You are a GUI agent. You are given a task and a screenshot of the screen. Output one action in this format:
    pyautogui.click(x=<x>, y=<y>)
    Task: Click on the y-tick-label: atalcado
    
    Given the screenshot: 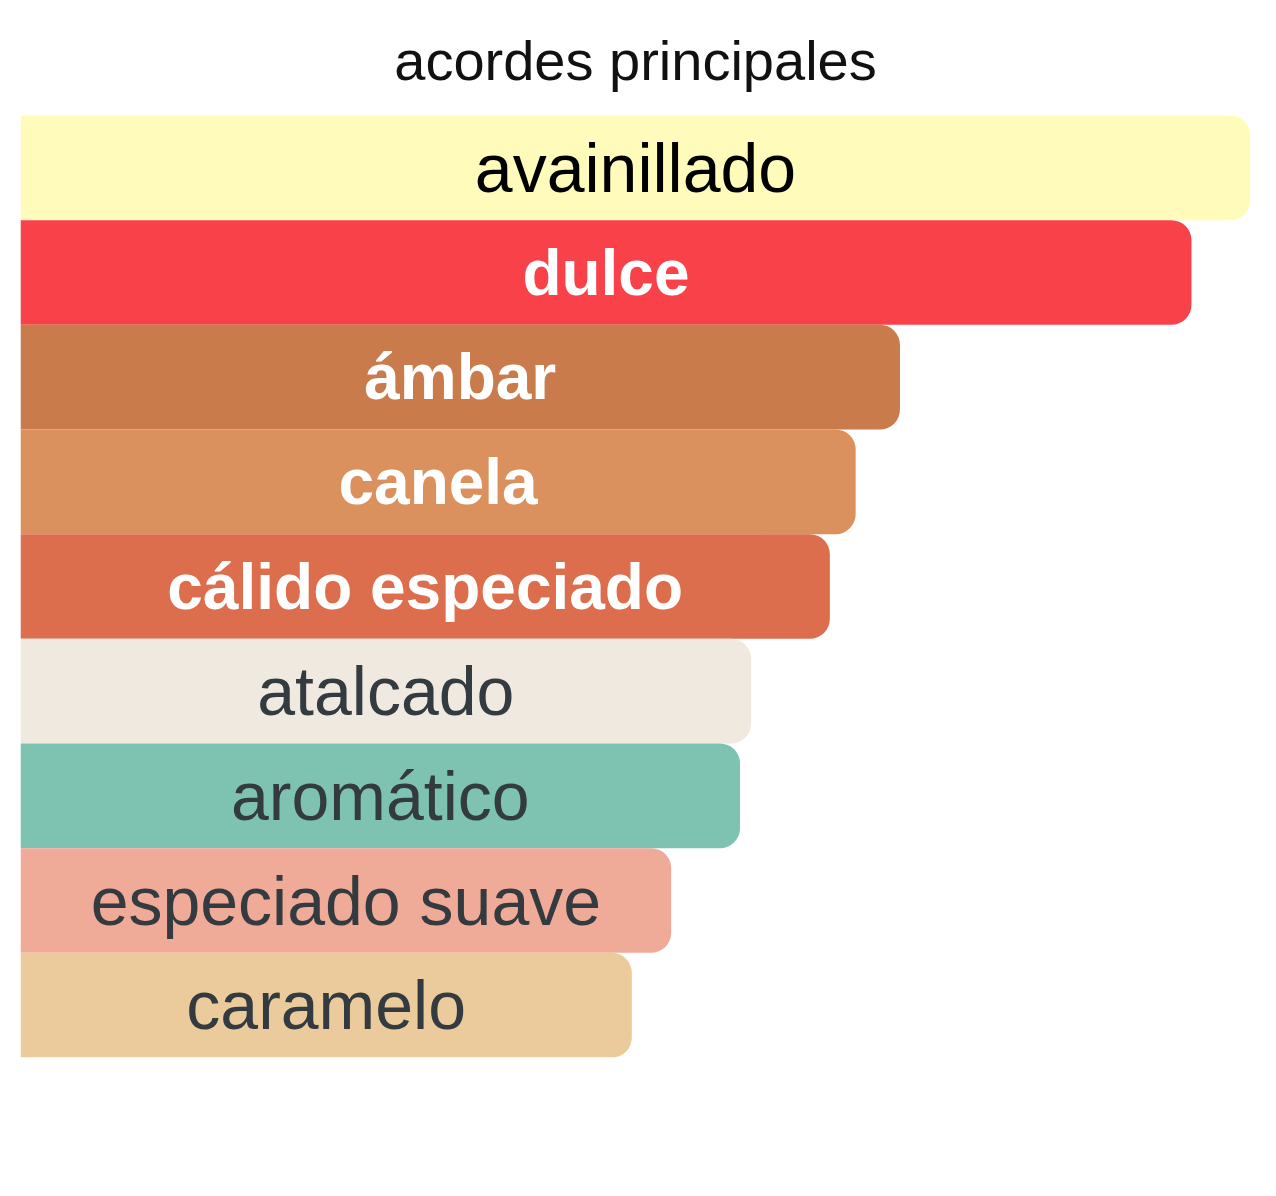 What is the action you would take?
    pyautogui.click(x=386, y=691)
    